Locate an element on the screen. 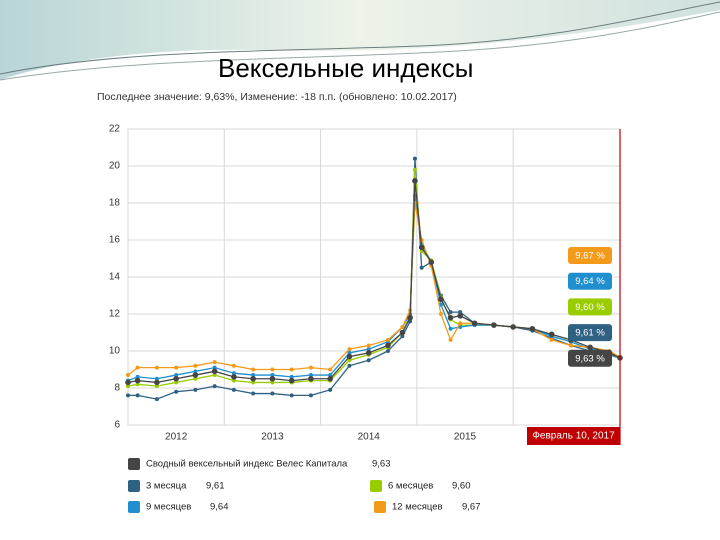 Image resolution: width=720 pixels, height=540 pixels. y-tick-label: 6 is located at coordinates (117, 425).